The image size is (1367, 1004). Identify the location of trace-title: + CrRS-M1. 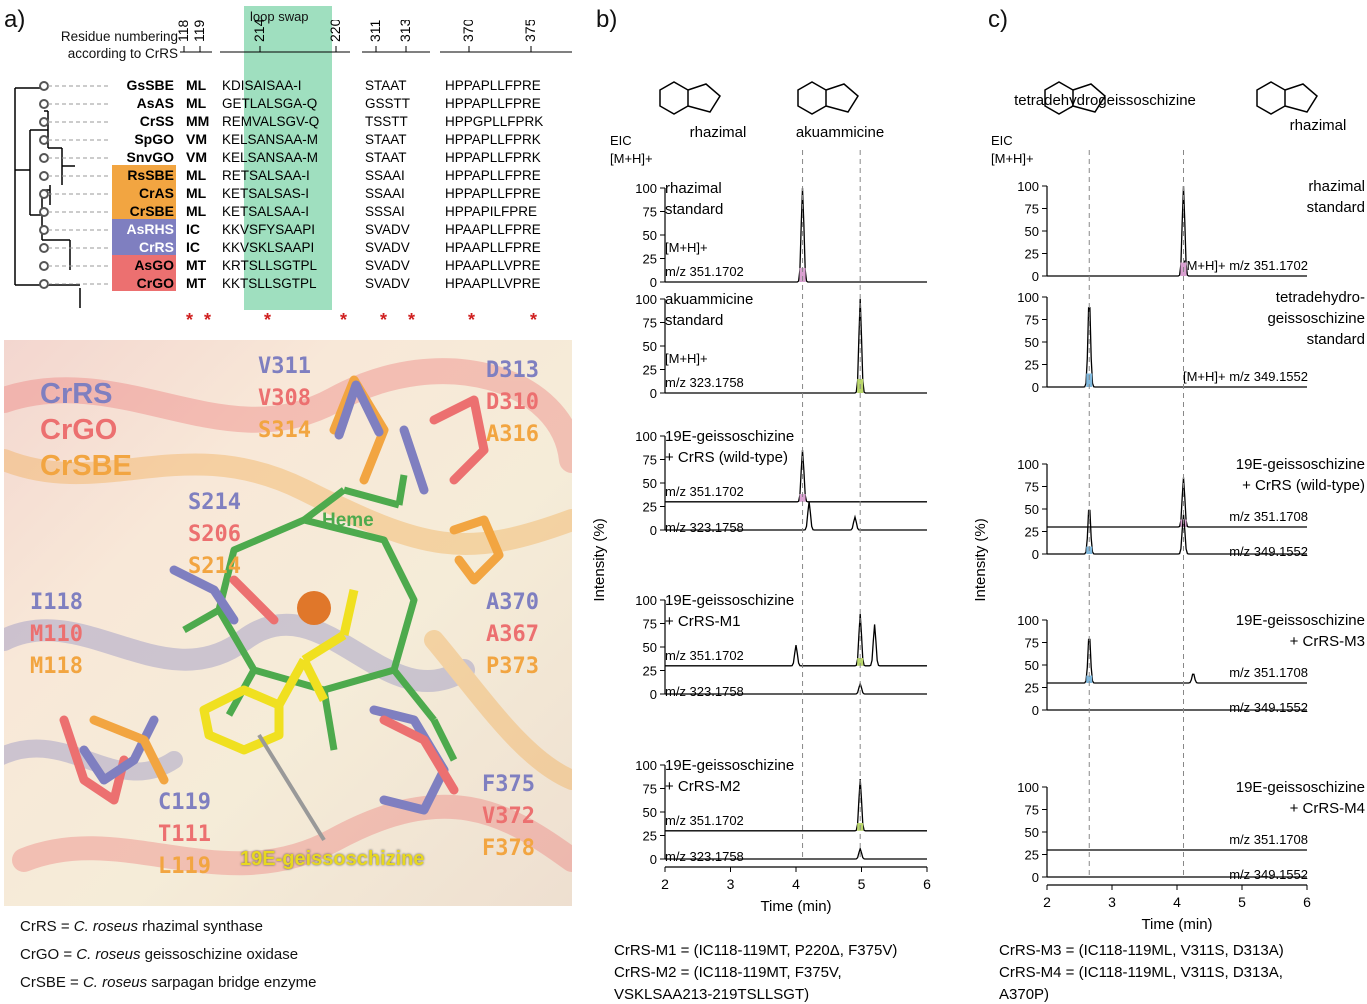
(702, 621).